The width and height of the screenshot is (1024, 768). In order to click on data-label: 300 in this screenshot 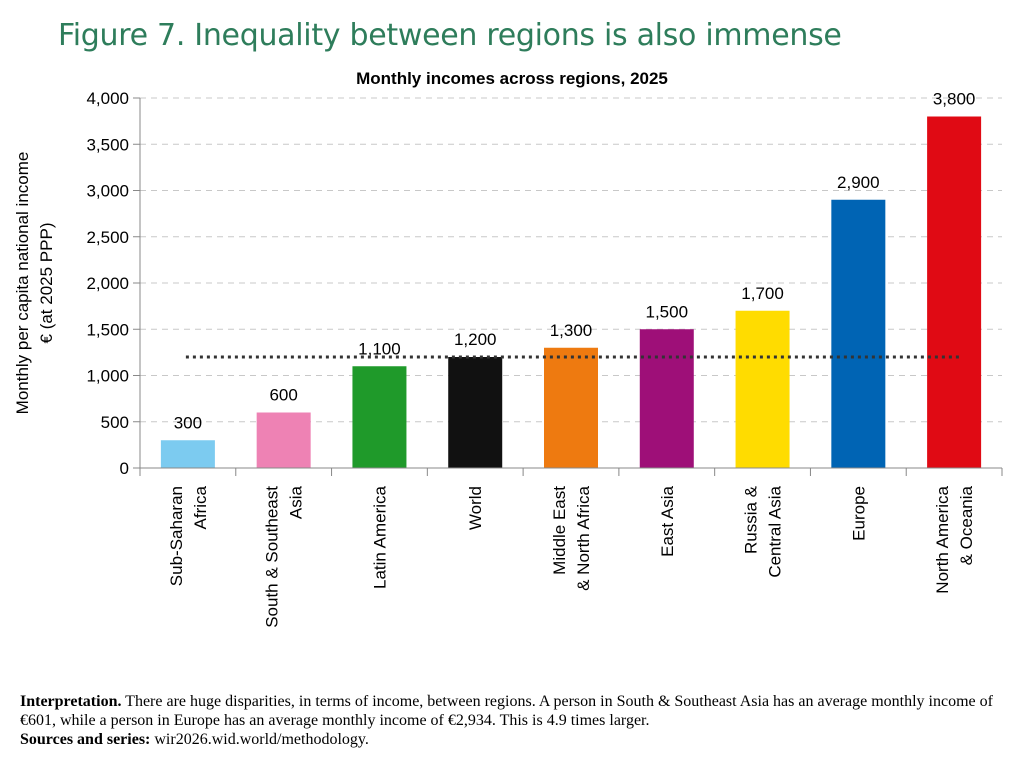, I will do `click(188, 422)`.